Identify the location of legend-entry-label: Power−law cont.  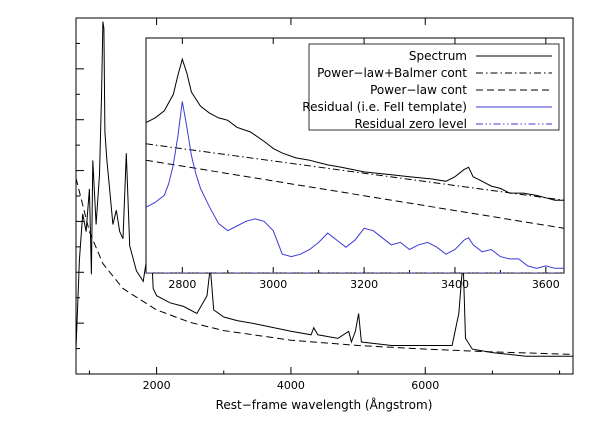
(418, 90).